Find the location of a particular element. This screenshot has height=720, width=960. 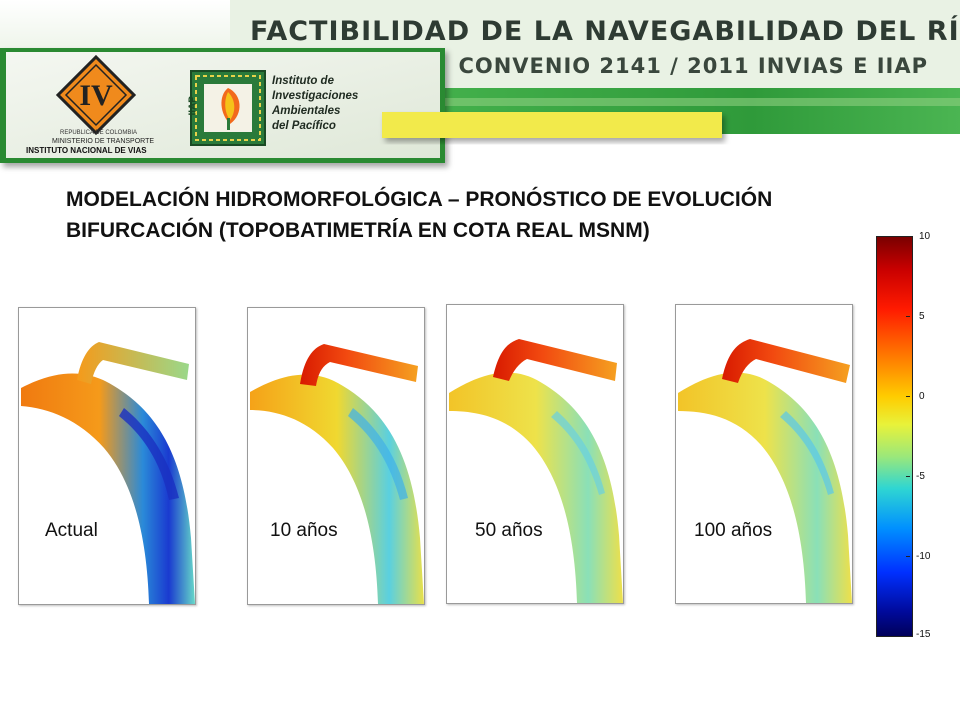

panel-label: 10 años is located at coordinates (304, 530).